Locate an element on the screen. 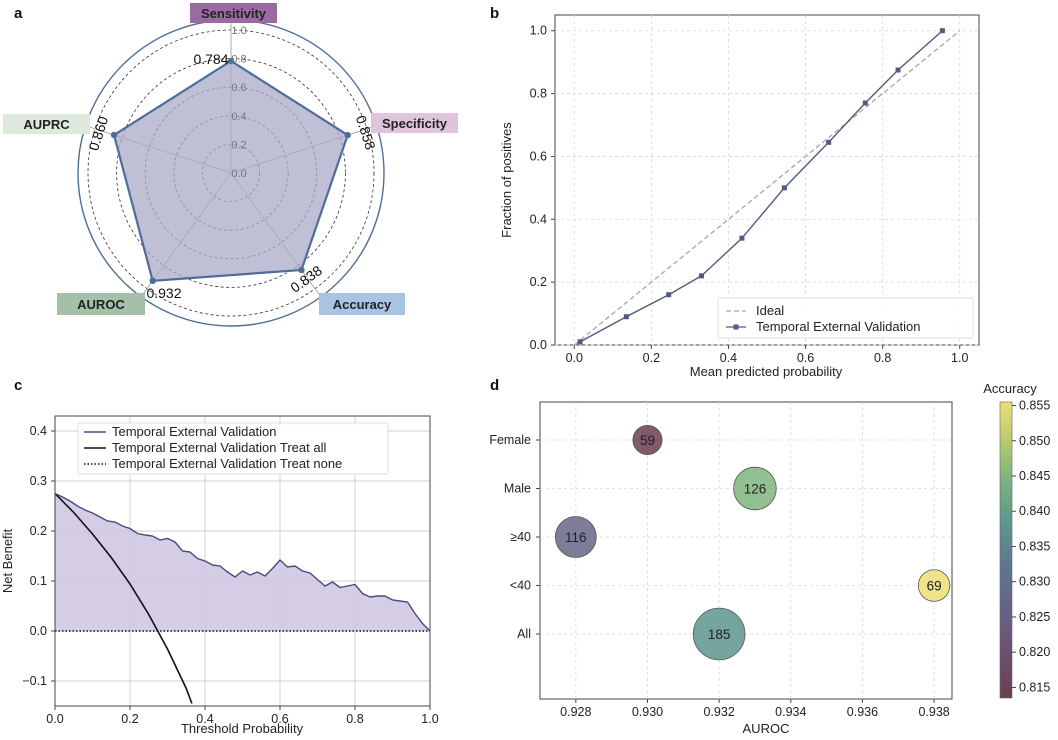 Image resolution: width=1058 pixels, height=740 pixels. bubble-count-label: 69 is located at coordinates (934, 586).